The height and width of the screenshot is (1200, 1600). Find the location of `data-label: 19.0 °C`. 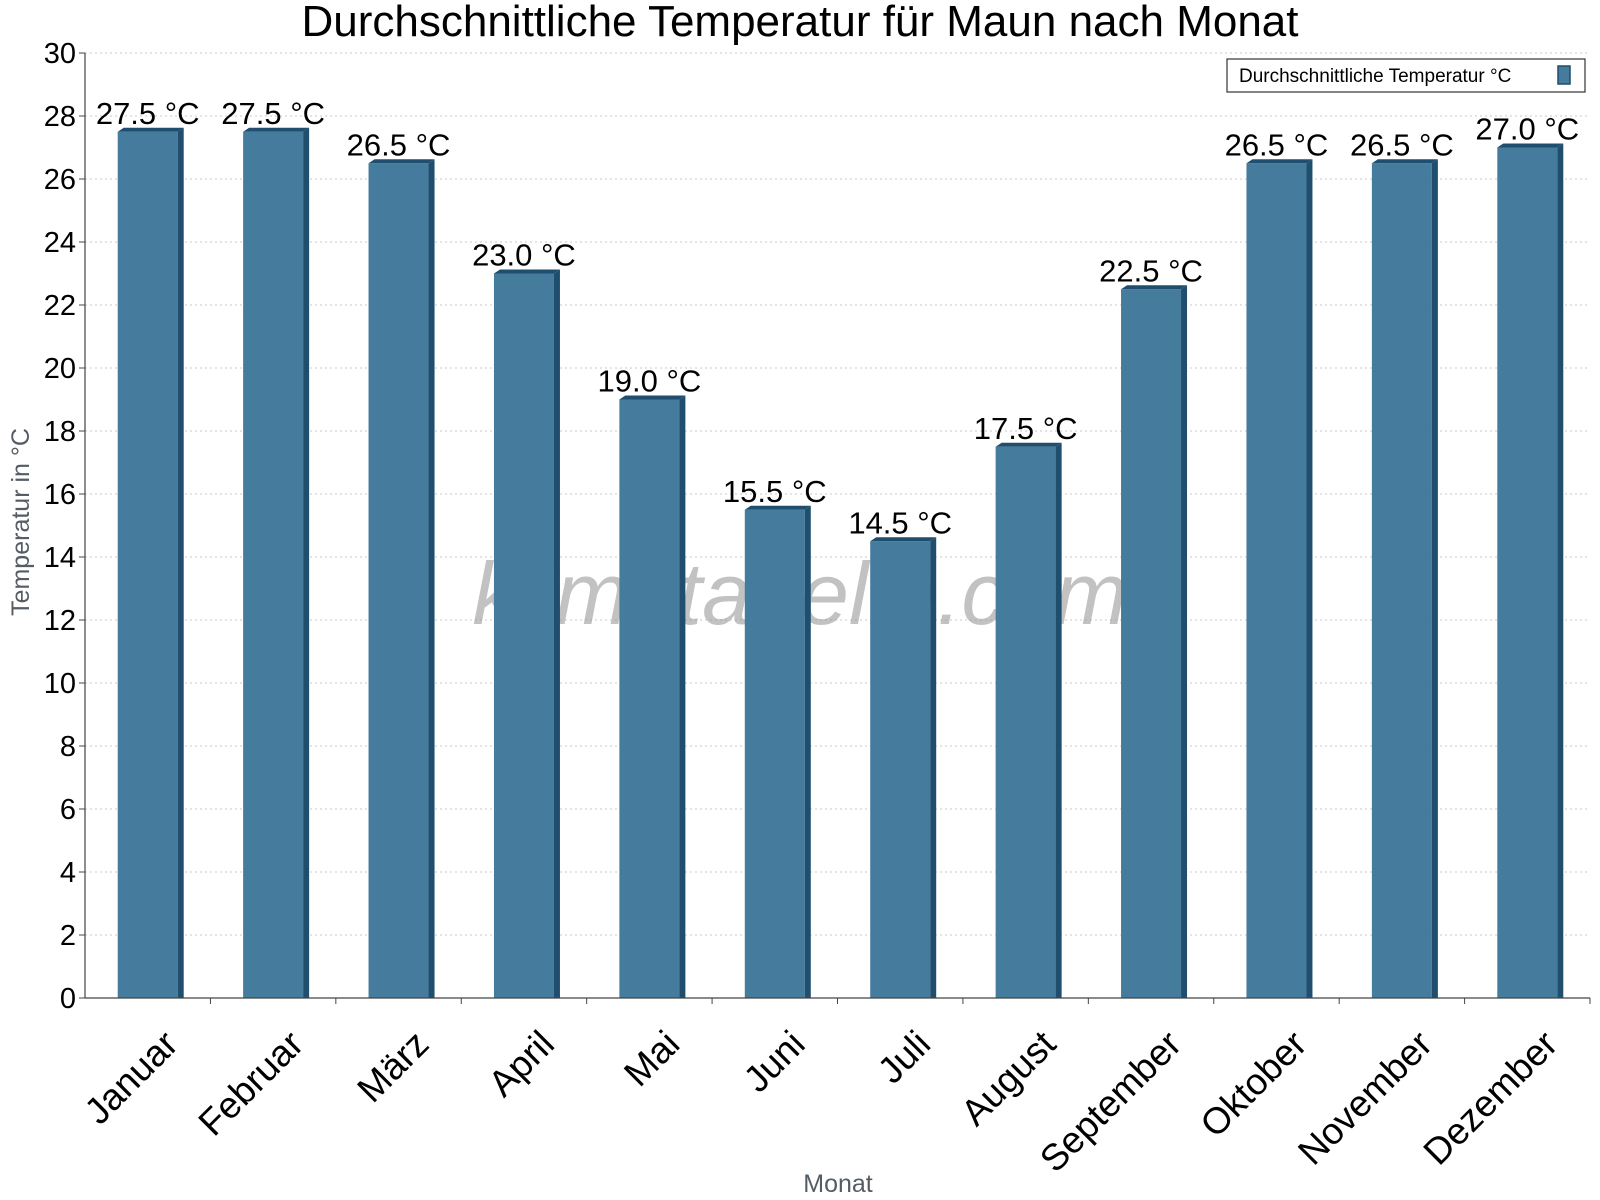

data-label: 19.0 °C is located at coordinates (650, 381).